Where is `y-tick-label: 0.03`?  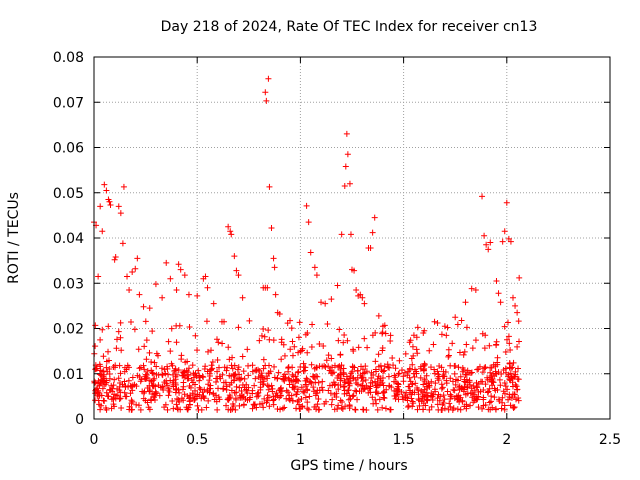
y-tick-label: 0.03 is located at coordinates (68, 284).